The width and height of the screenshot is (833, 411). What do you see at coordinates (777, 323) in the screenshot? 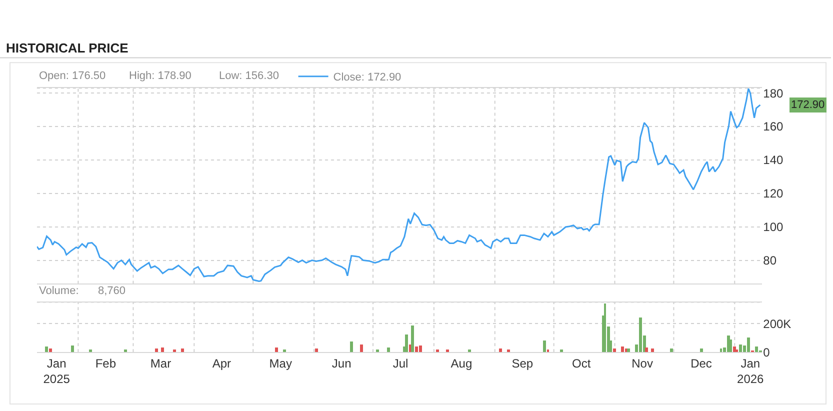
I see `y-tick-label: 200K` at bounding box center [777, 323].